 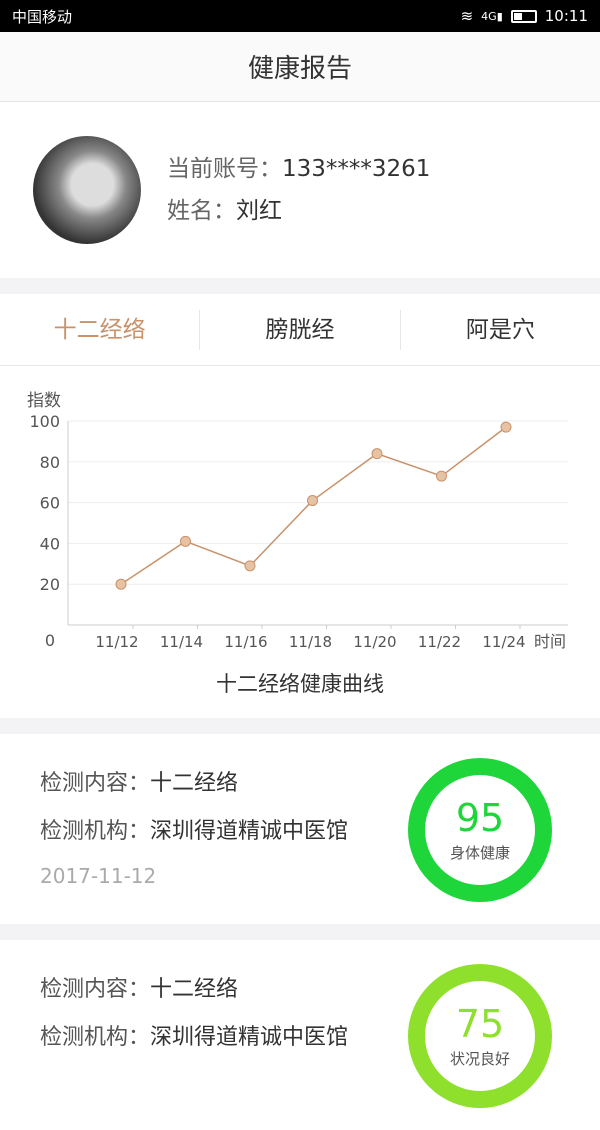 I want to click on clock: 10:11, so click(x=566, y=16).